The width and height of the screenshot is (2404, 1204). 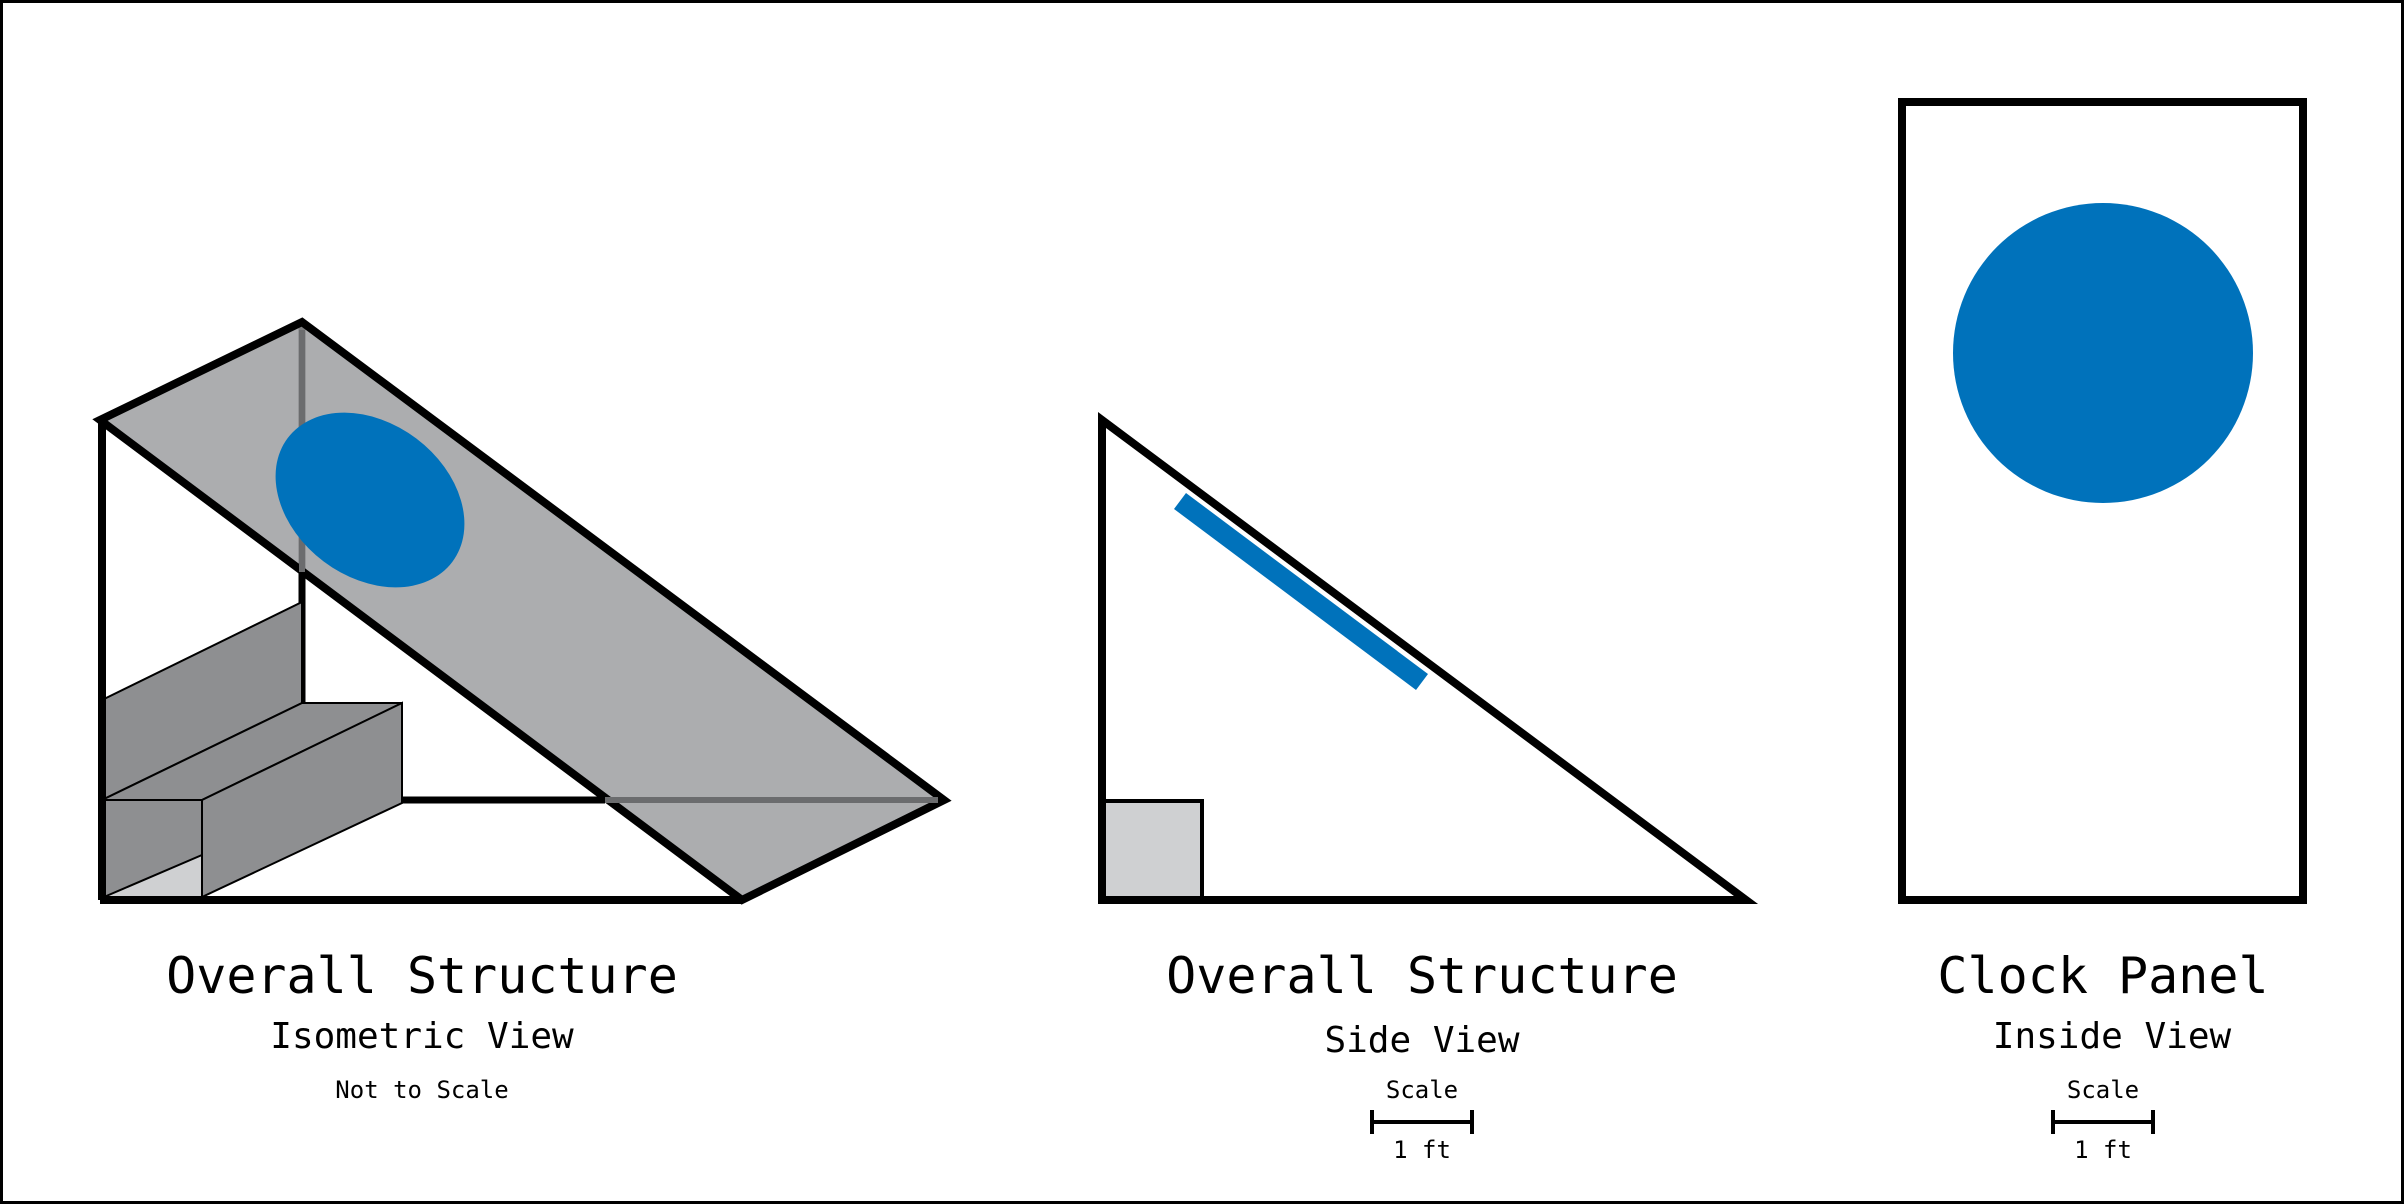 What do you see at coordinates (2103, 353) in the screenshot?
I see `clock-face-circle` at bounding box center [2103, 353].